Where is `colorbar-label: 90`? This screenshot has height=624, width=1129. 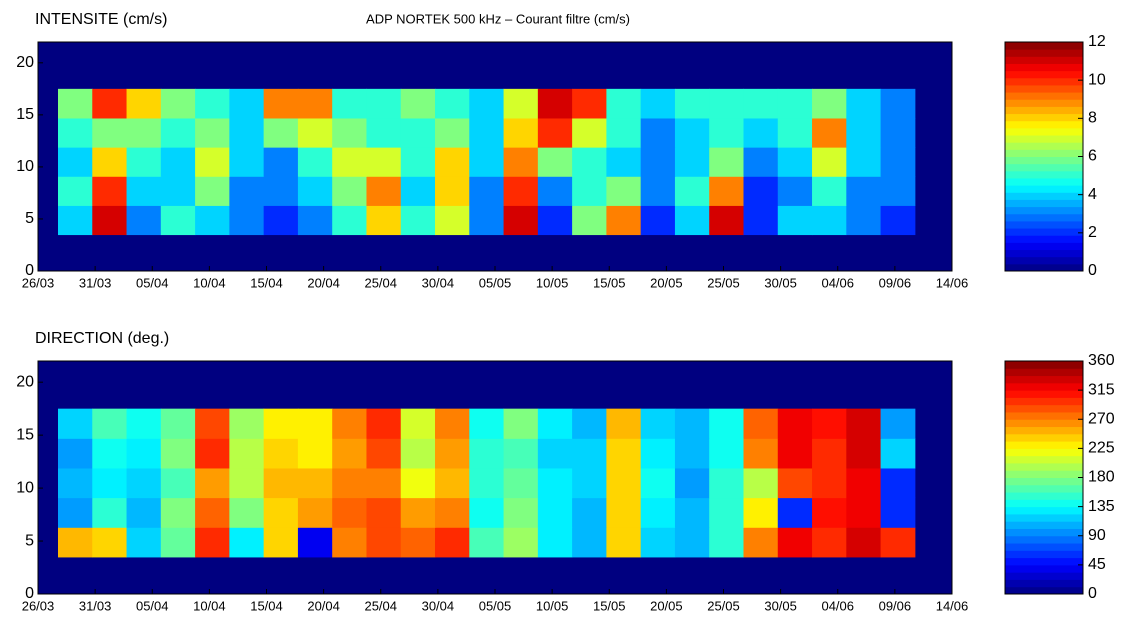 colorbar-label: 90 is located at coordinates (1097, 535).